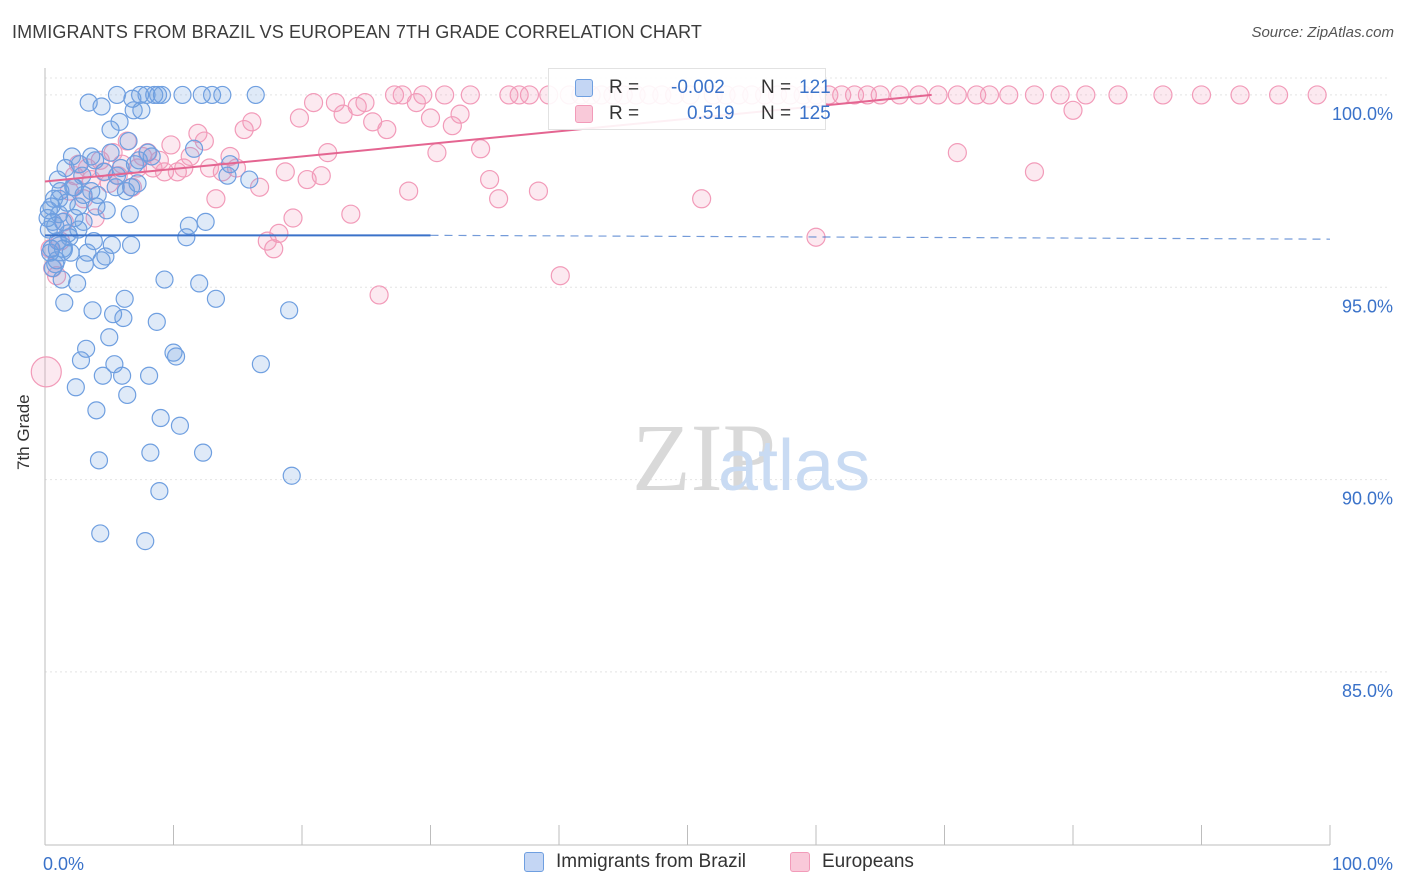 This screenshot has width=1406, height=892. I want to click on y-tick-label: 85.0%, so click(1367, 691).